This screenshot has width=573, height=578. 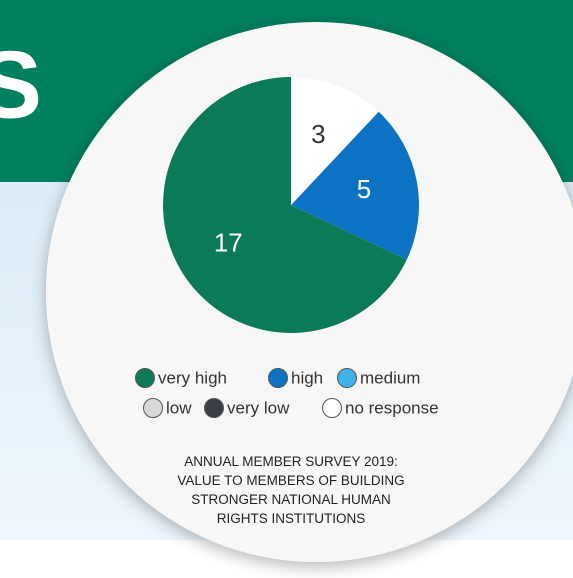 What do you see at coordinates (390, 377) in the screenshot?
I see `legend-label: medium` at bounding box center [390, 377].